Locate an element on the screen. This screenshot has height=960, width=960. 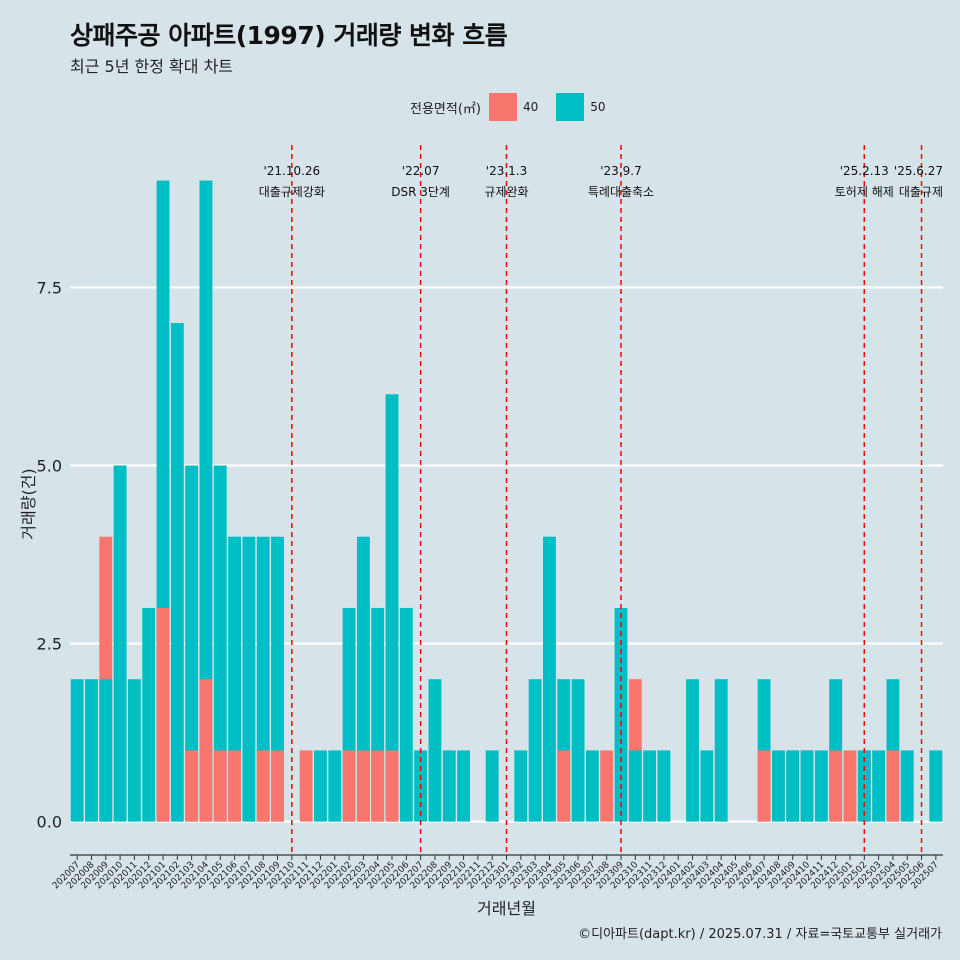
event-text-label: 규제완화 is located at coordinates (506, 192).